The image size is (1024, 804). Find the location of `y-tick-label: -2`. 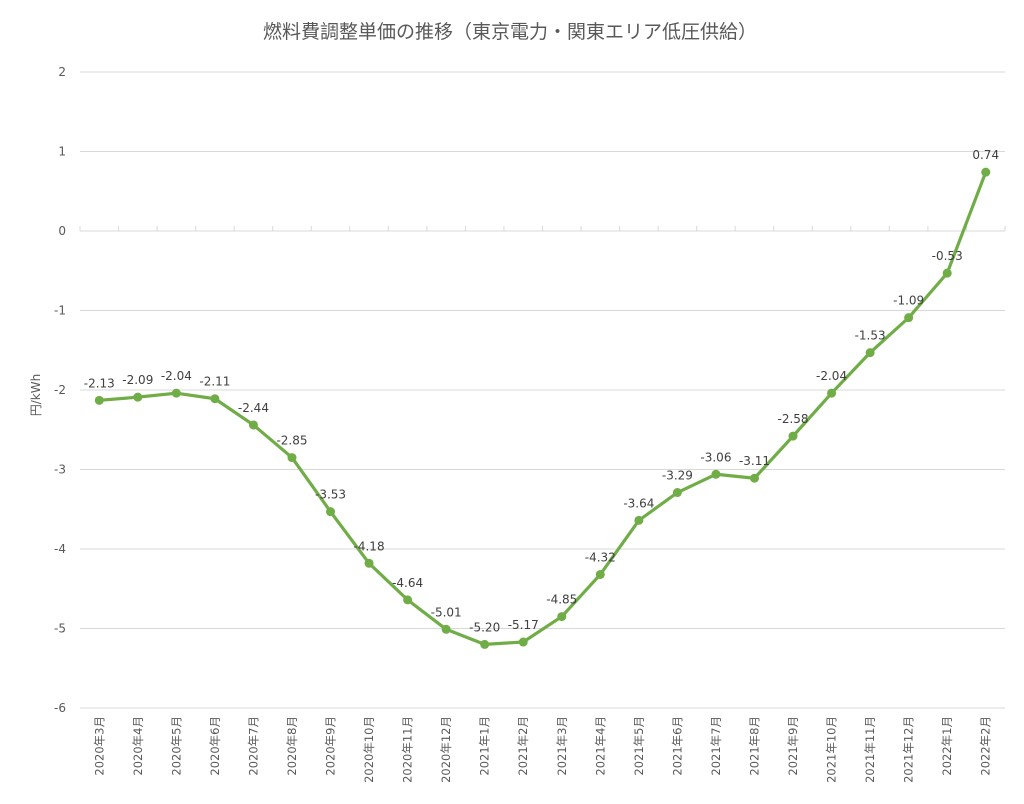

y-tick-label: -2 is located at coordinates (60, 390).